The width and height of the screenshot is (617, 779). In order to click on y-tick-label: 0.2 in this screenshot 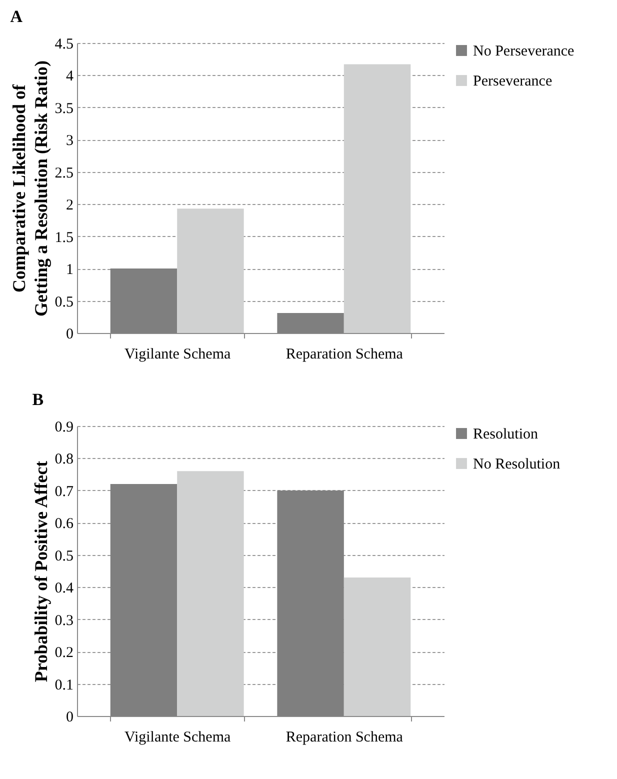, I will do `click(64, 653)`.